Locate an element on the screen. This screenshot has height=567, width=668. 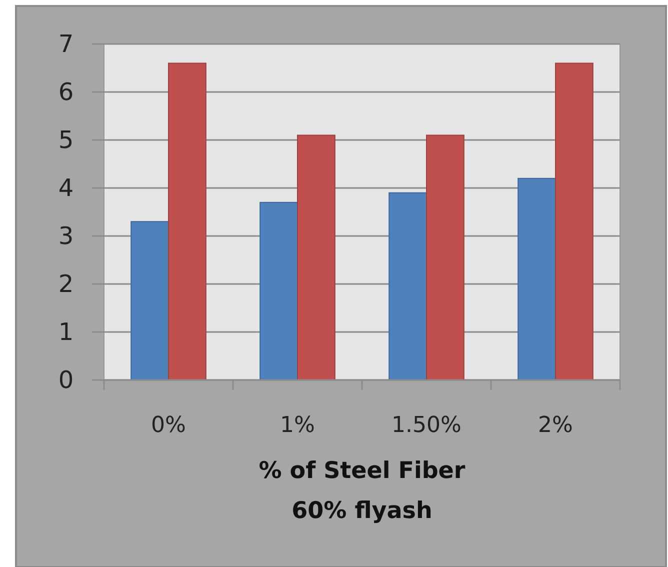
x-tick-label: 2% is located at coordinates (555, 425).